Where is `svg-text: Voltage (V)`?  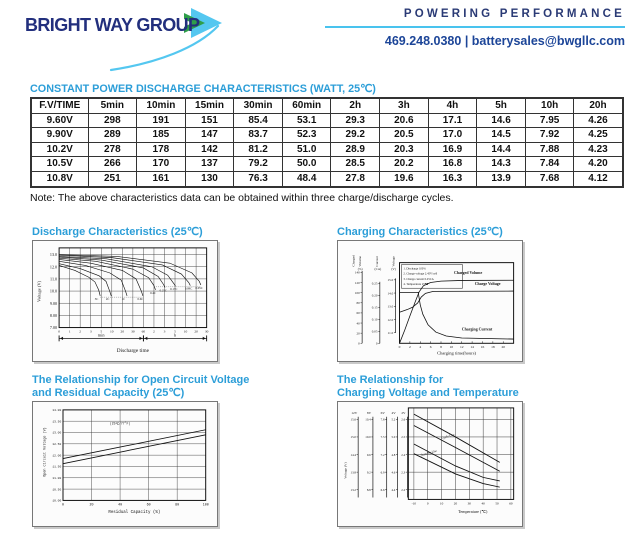
svg-text: Voltage (V) is located at coordinates (345, 469).